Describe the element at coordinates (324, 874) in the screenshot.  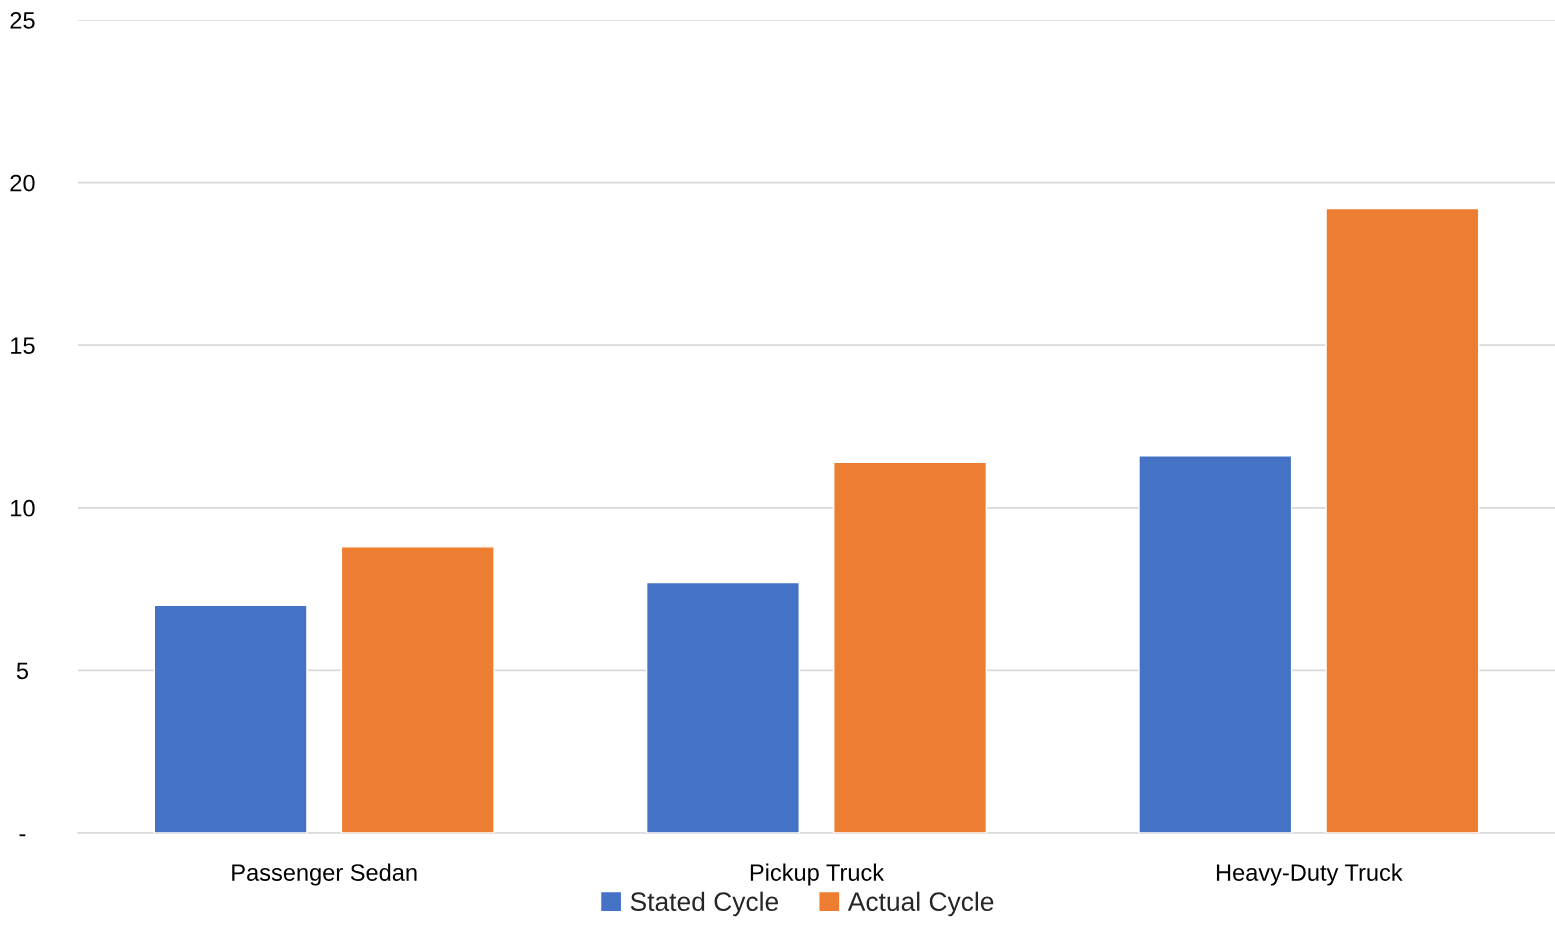
I see `x-tick-label: Passenger Sedan` at that location.